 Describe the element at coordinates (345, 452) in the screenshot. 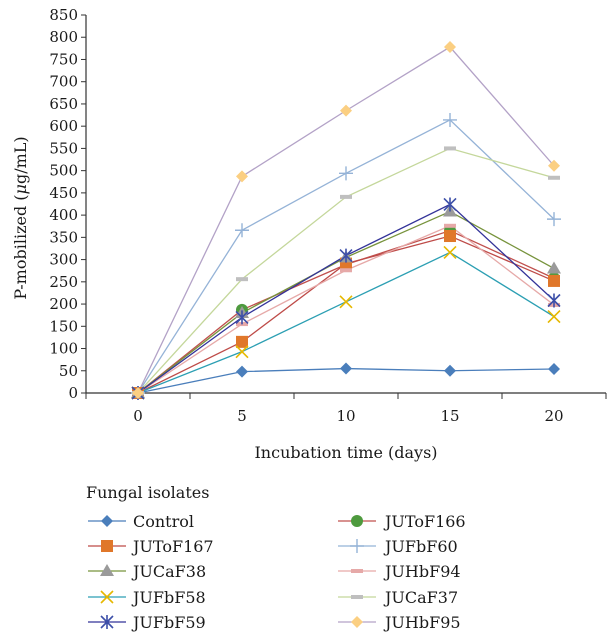

I see `x-axis-title: Incubation time (days)` at that location.